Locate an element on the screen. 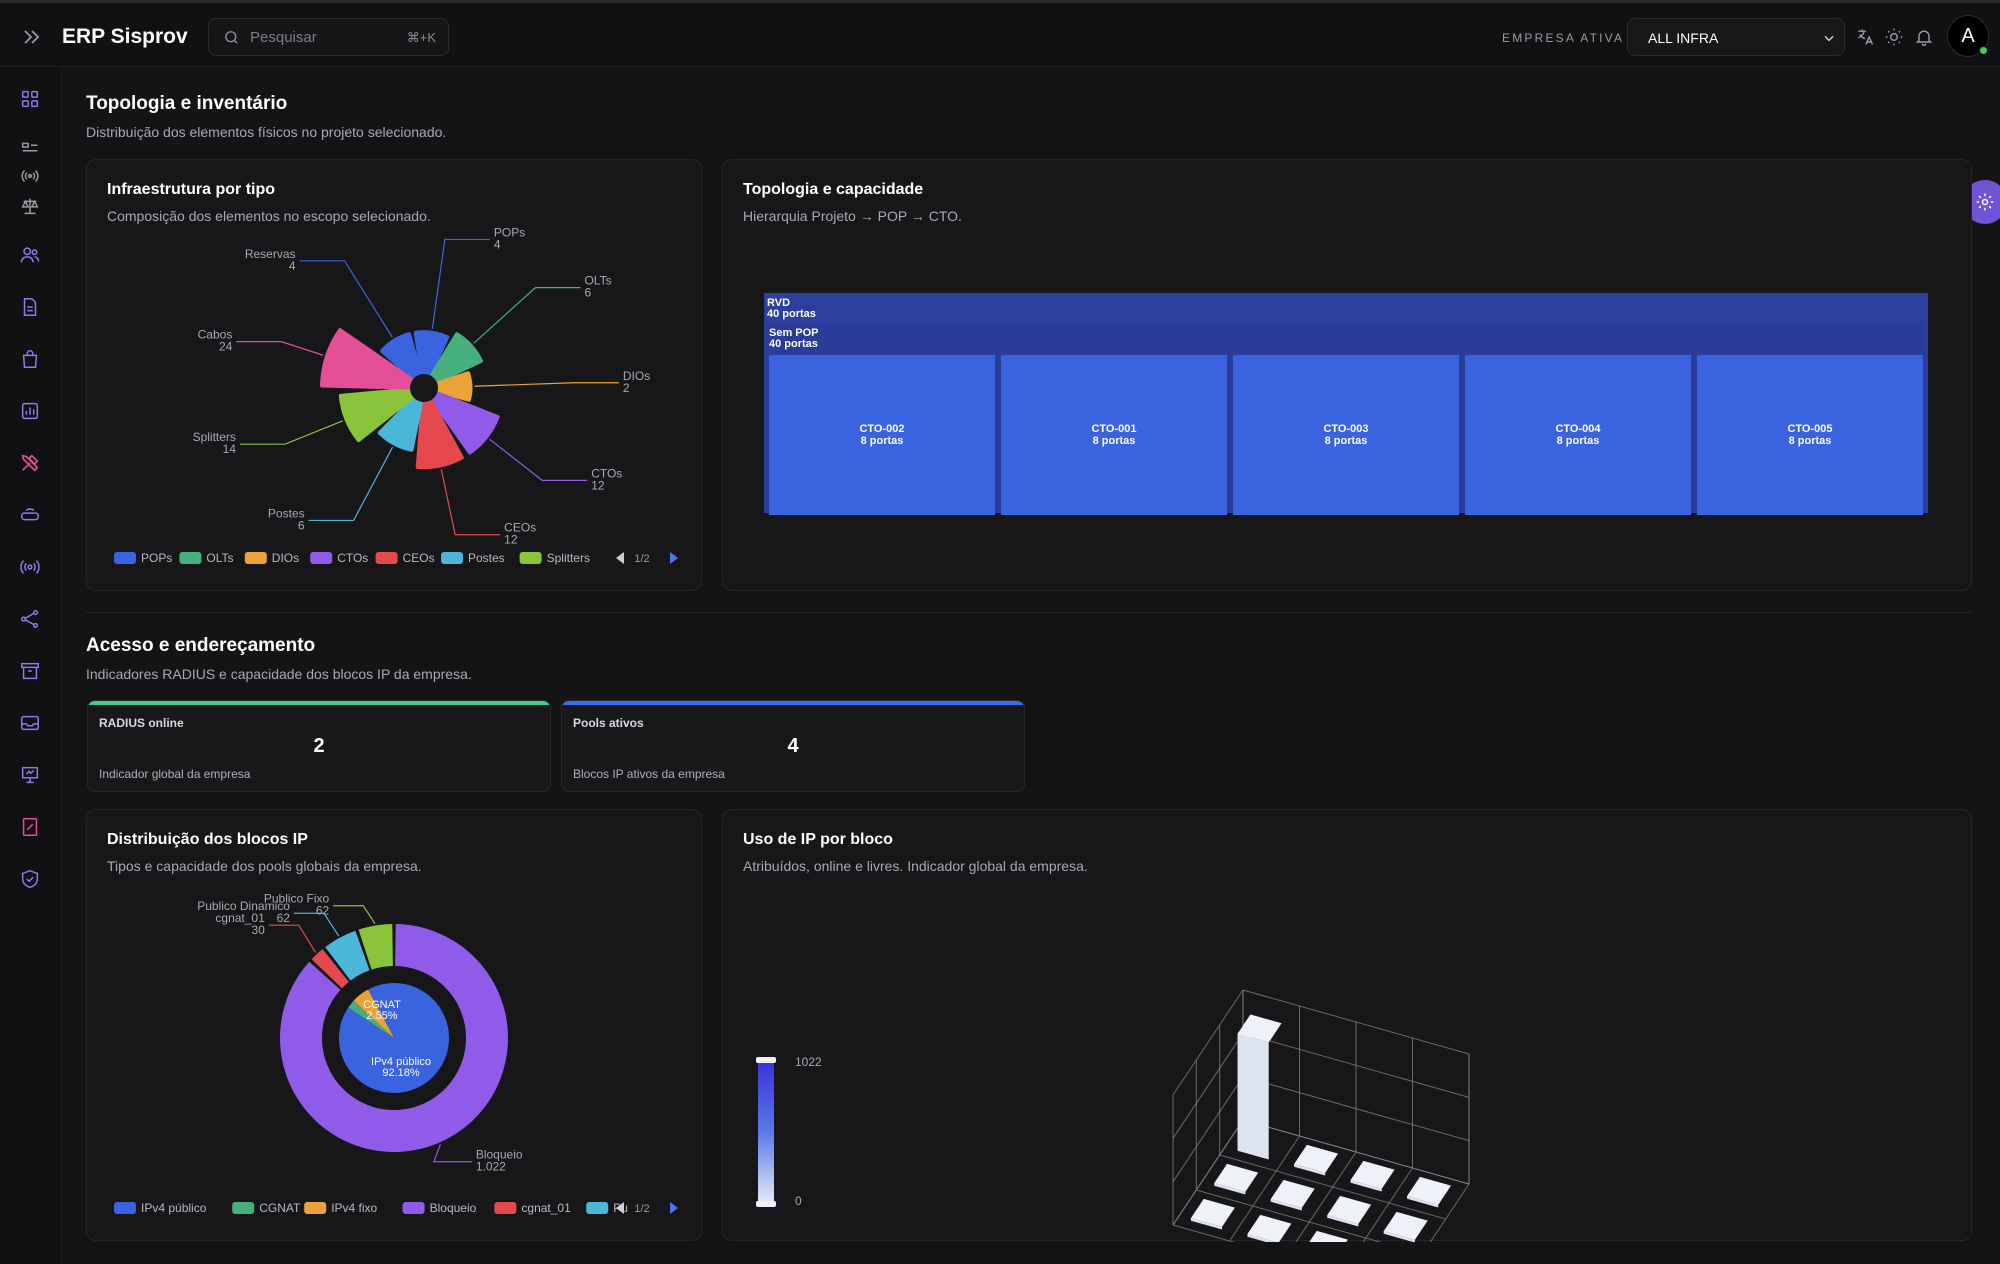 Image resolution: width=2000 pixels, height=1264 pixels. pop-node-ports: 40 portas is located at coordinates (793, 344).